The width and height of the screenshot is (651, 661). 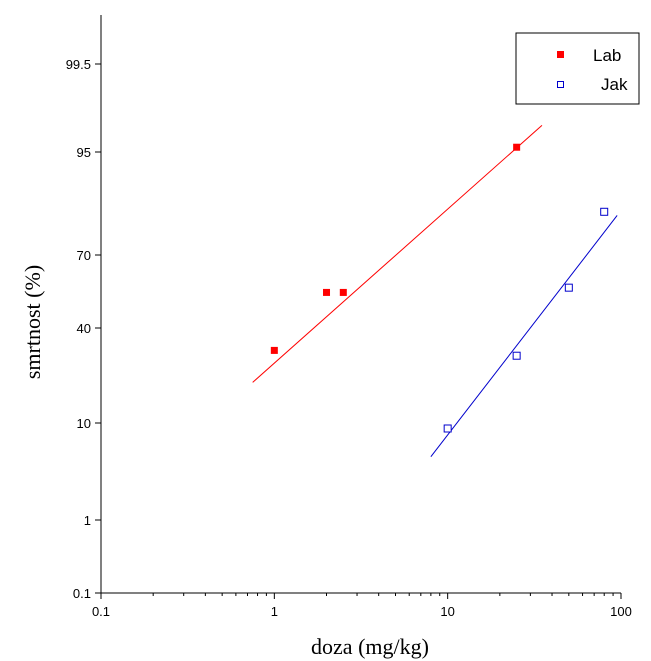 I want to click on y-tick-label: 10, so click(x=84, y=423).